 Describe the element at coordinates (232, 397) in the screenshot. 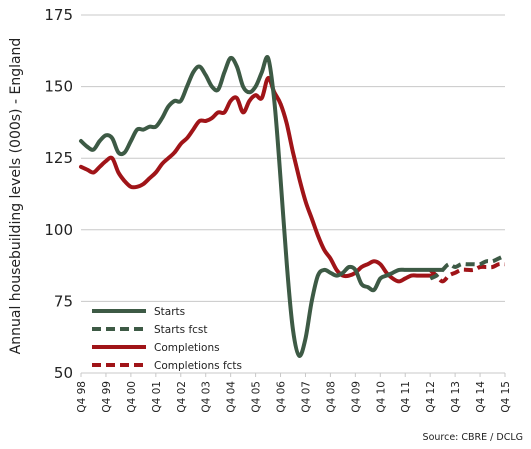

I see `x-tick-label: Q4 04` at that location.